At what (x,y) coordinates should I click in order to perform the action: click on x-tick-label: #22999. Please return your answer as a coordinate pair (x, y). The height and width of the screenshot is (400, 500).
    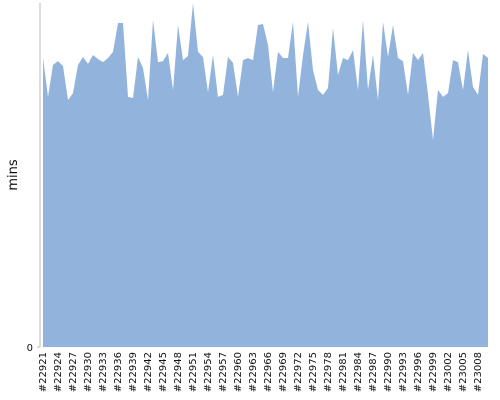
    Looking at the image, I should click on (433, 372).